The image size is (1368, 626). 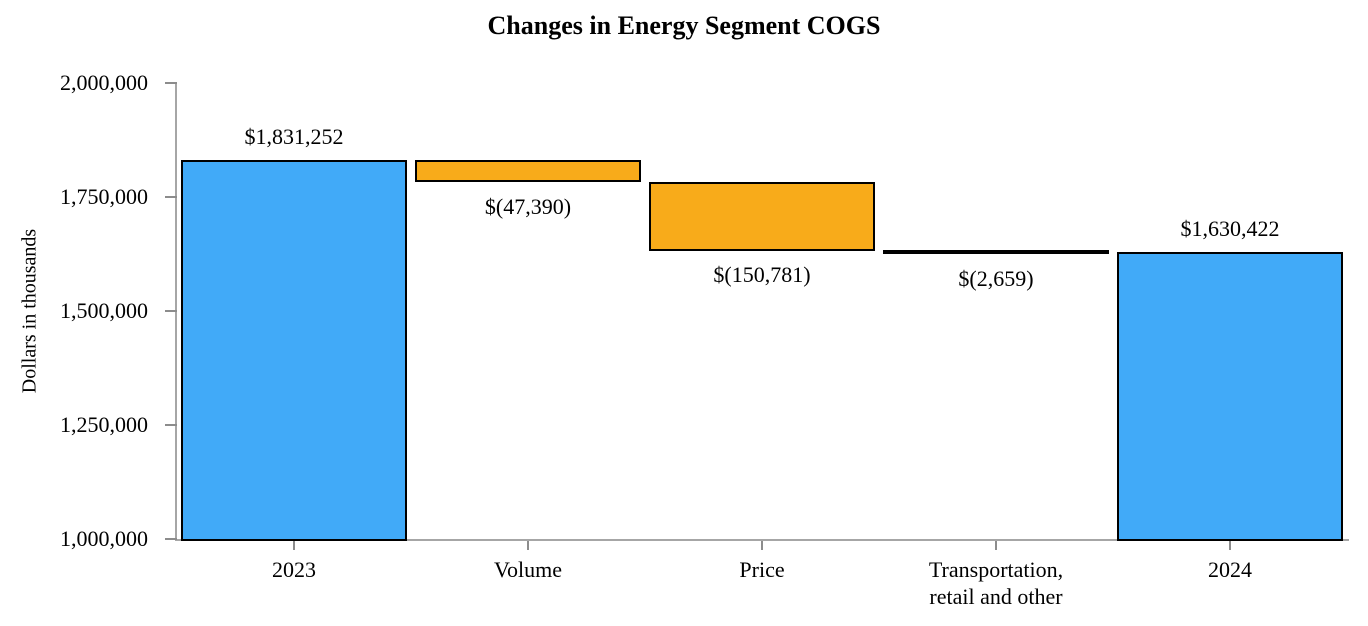 What do you see at coordinates (684, 25) in the screenshot?
I see `chart-title: Changes in Energy Segment COGS` at bounding box center [684, 25].